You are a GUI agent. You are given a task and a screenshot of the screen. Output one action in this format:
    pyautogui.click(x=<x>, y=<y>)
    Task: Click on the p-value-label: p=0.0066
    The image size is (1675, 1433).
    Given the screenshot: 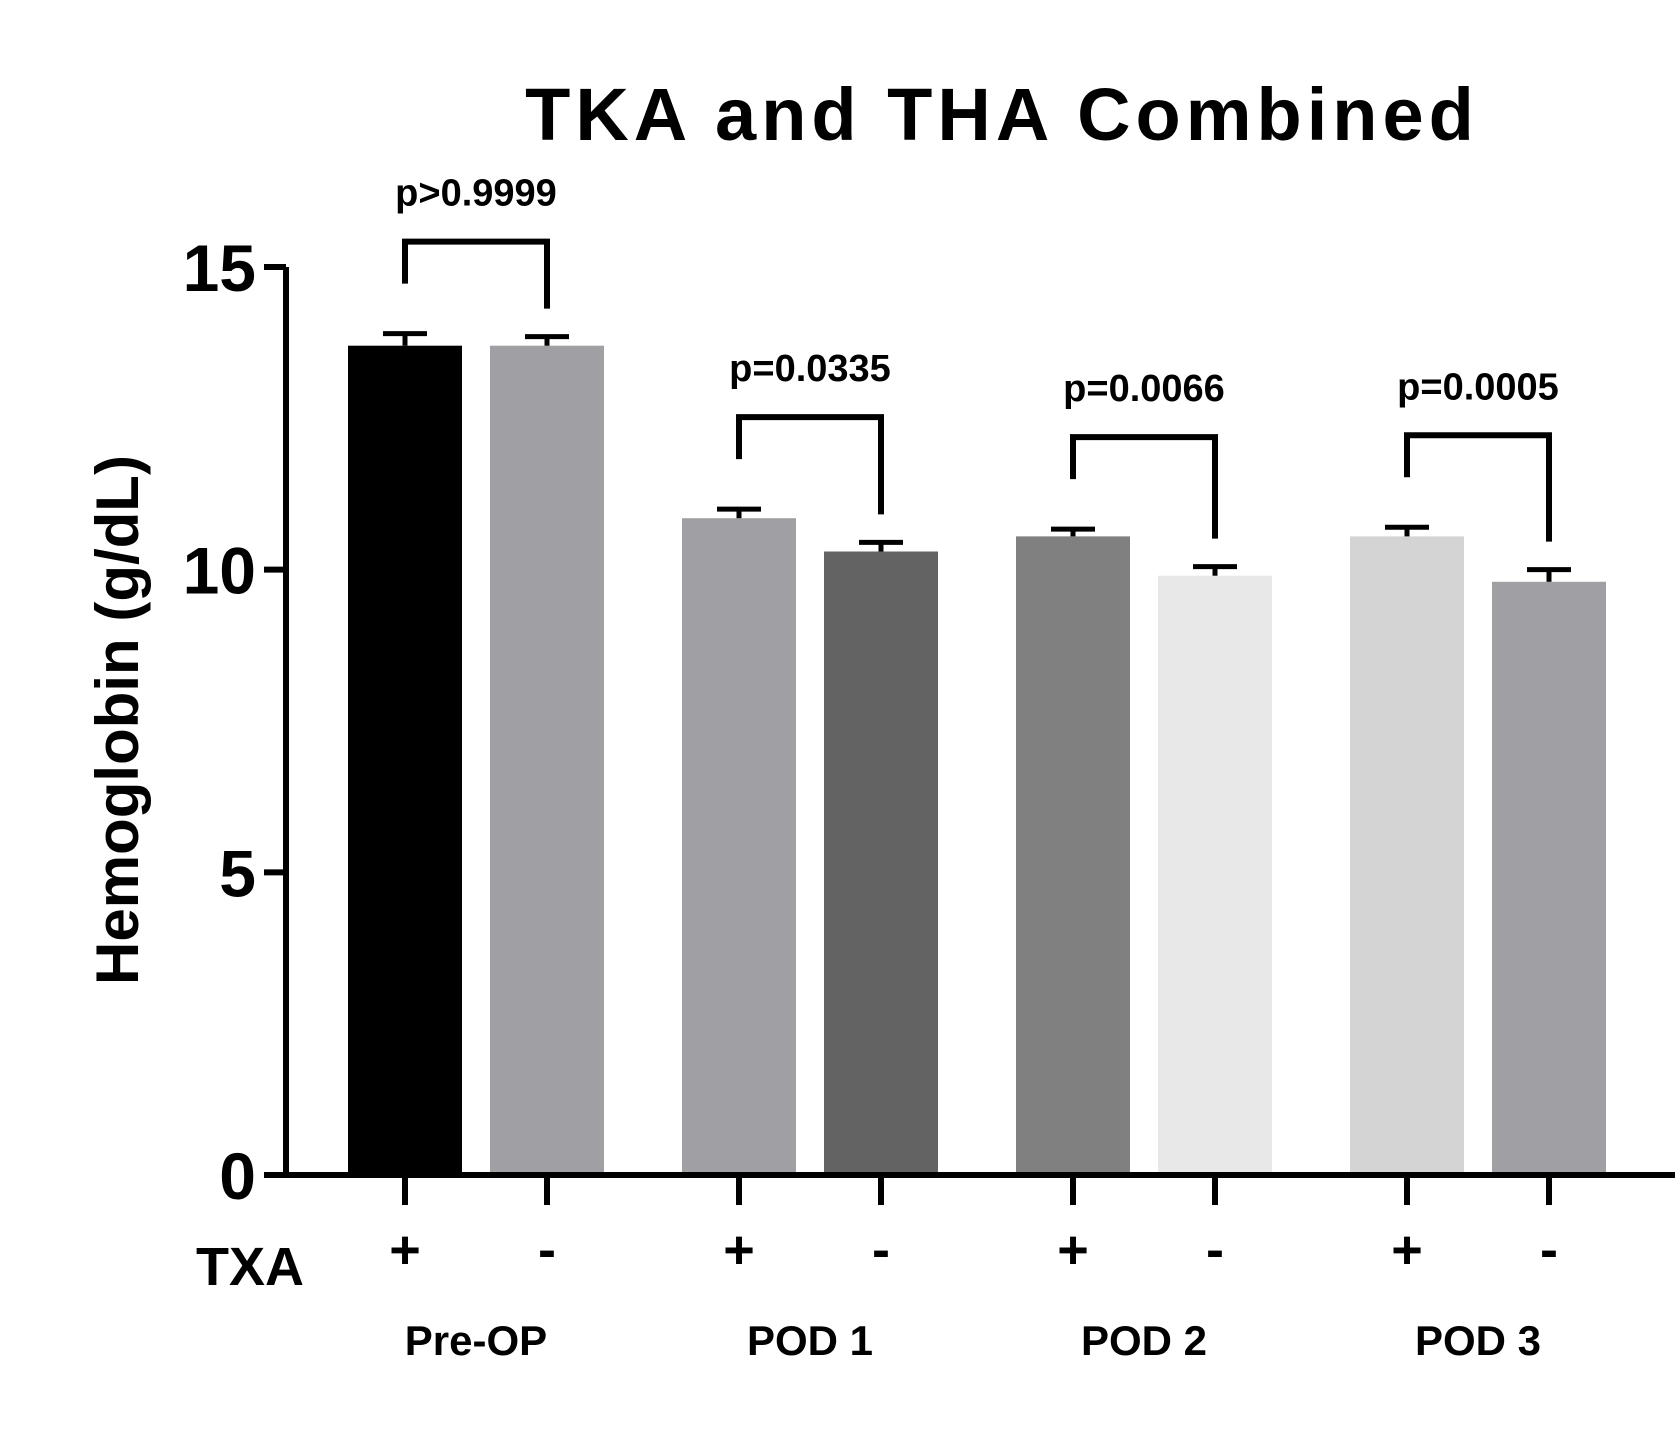 What is the action you would take?
    pyautogui.click(x=1144, y=389)
    